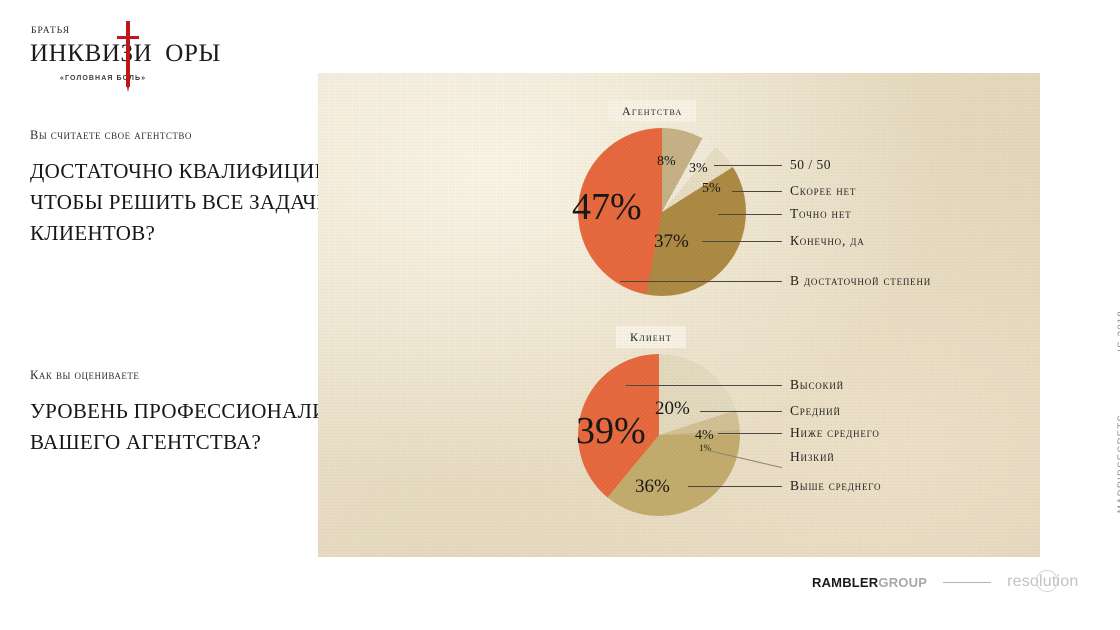 The image size is (1120, 630). What do you see at coordinates (1118, 331) in the screenshot?
I see `side-year-text: IS 2018` at bounding box center [1118, 331].